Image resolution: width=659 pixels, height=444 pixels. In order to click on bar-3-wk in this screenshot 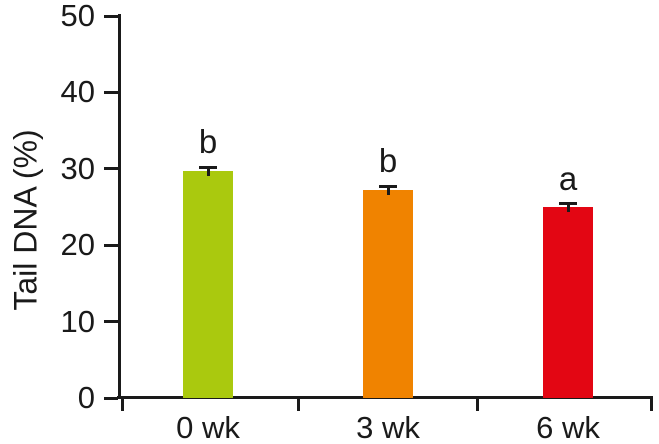, I will do `click(388, 294)`.